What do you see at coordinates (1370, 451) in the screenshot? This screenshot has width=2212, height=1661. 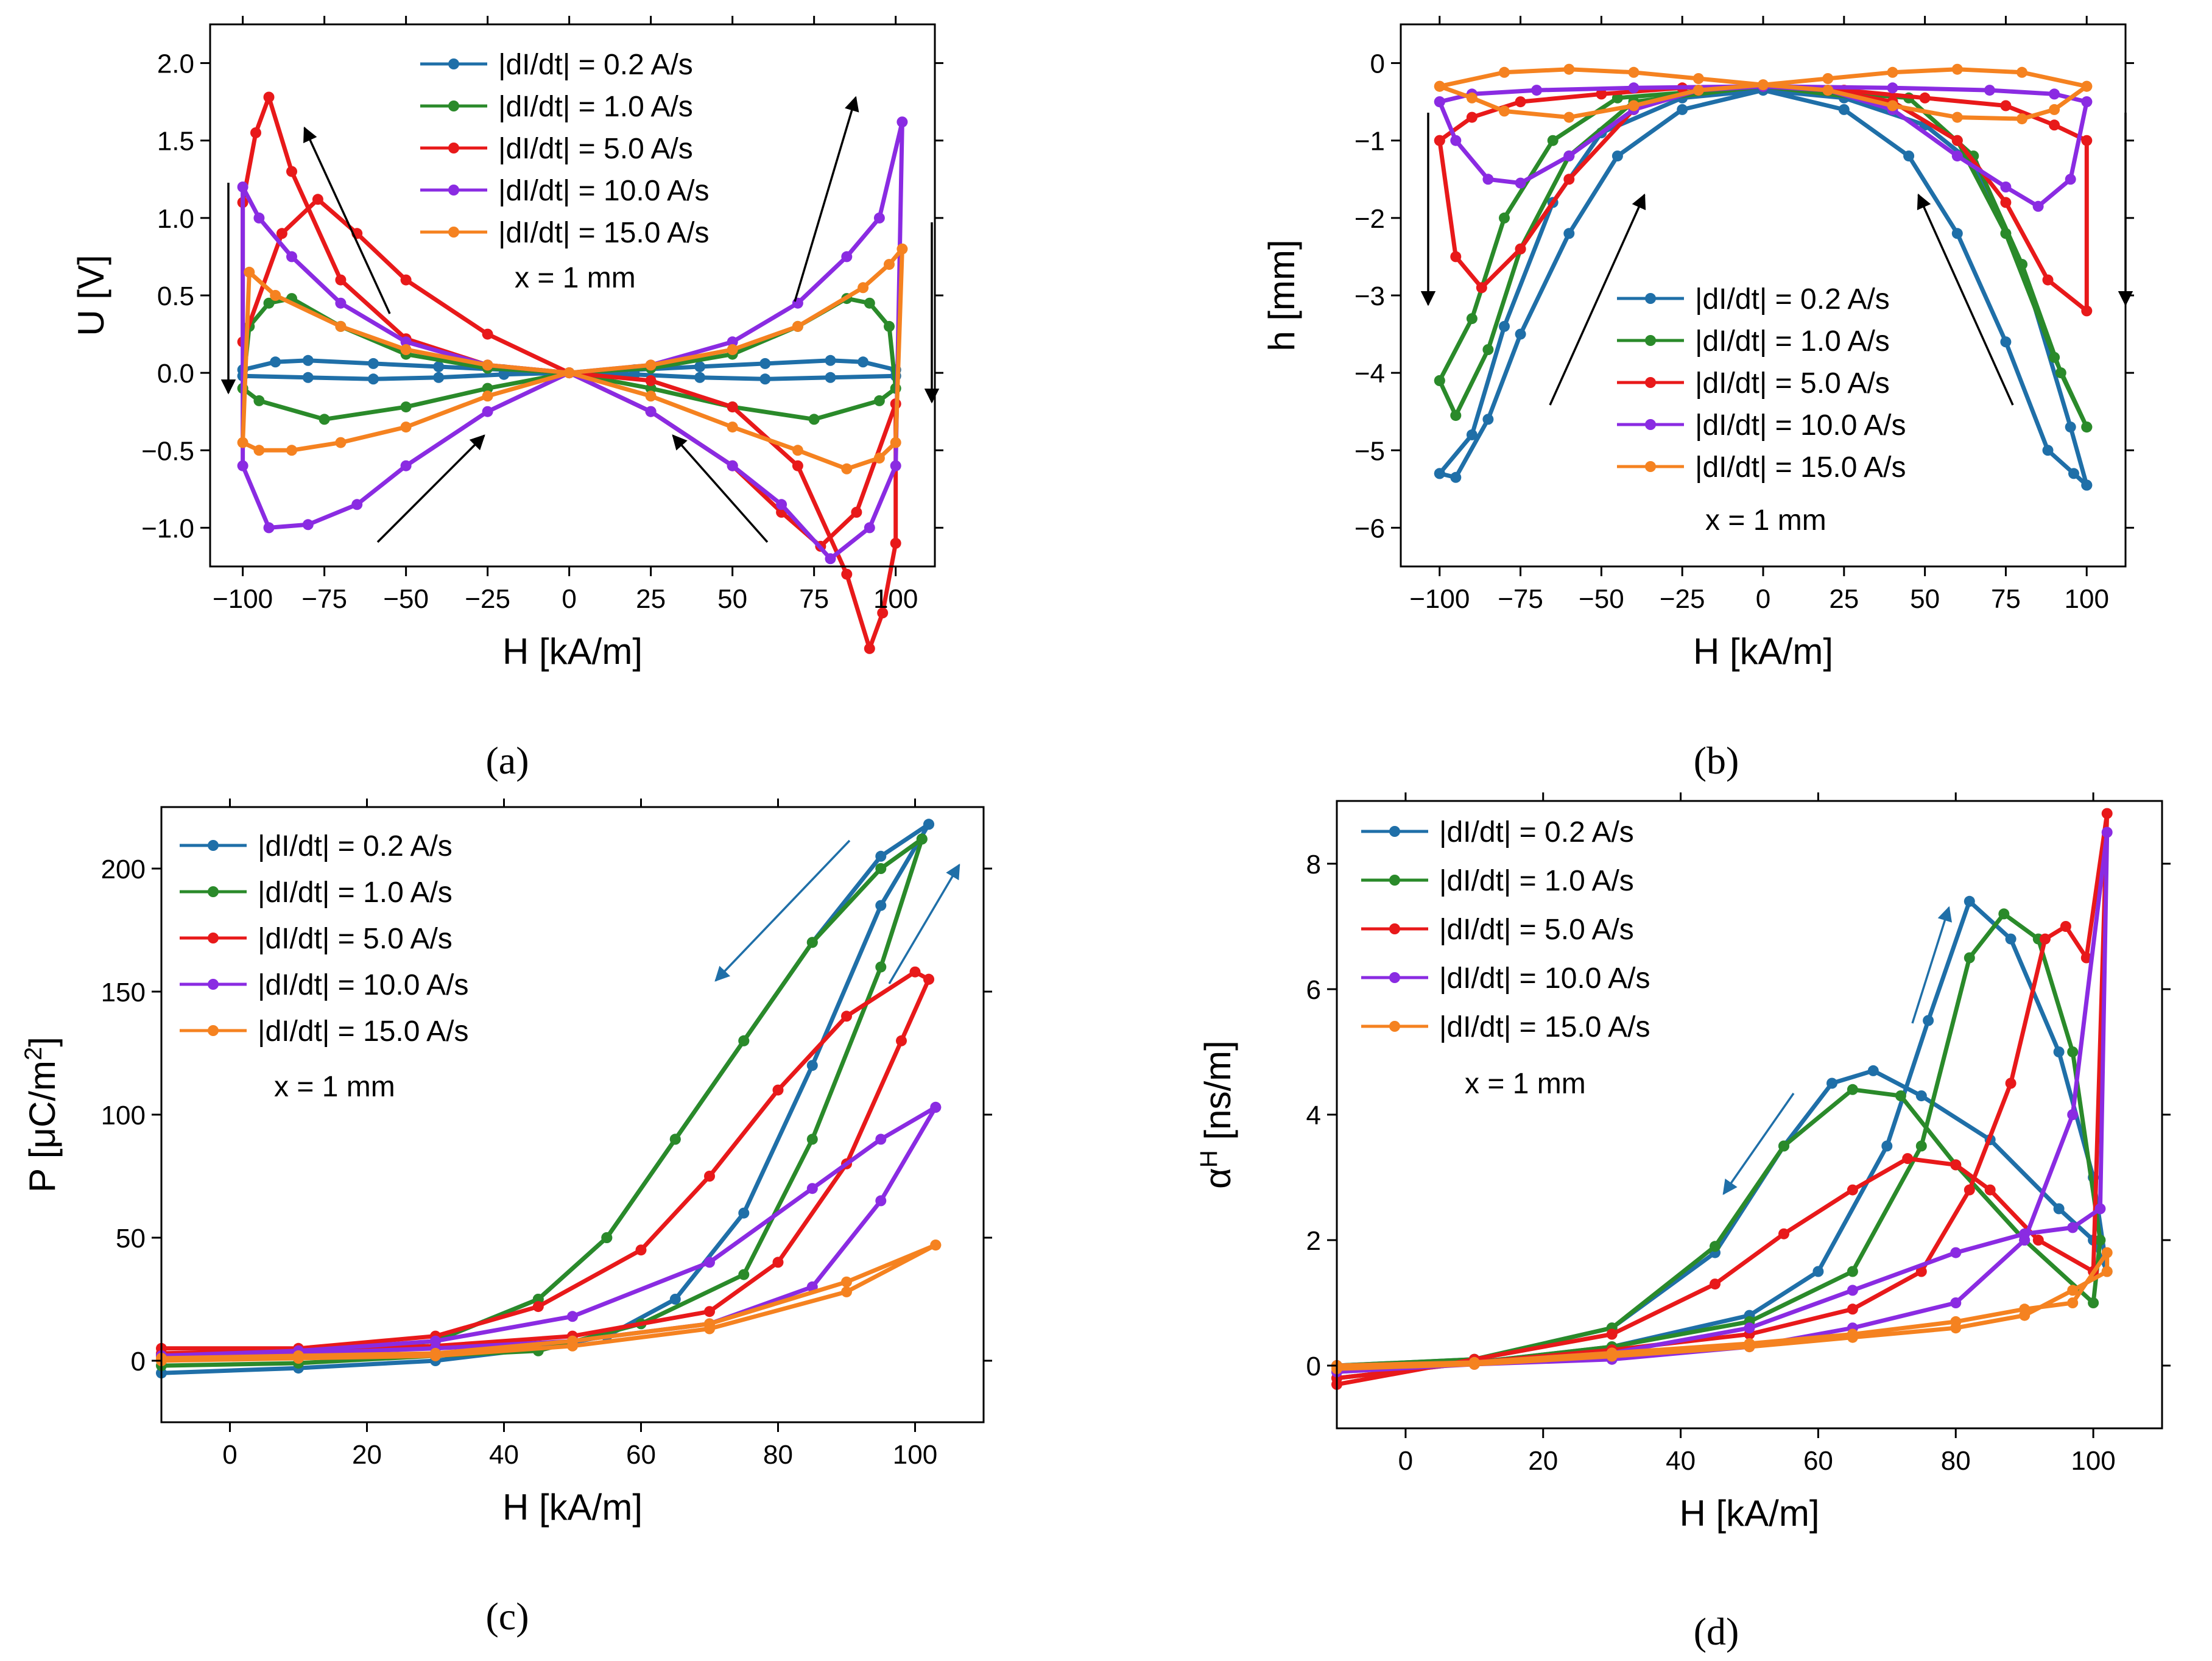 I see `y-tick-label: −5` at bounding box center [1370, 451].